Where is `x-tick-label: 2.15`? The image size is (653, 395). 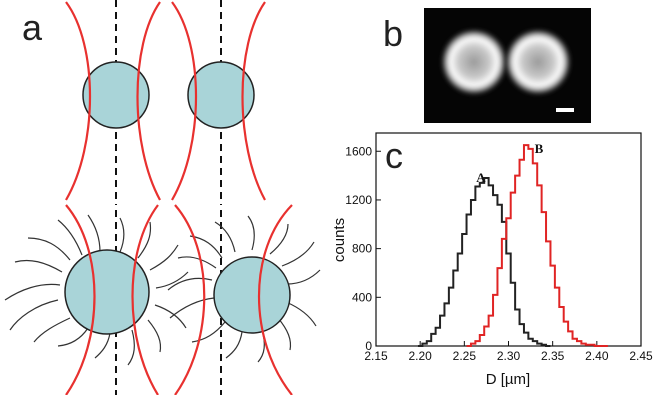
x-tick-label: 2.15 is located at coordinates (376, 356).